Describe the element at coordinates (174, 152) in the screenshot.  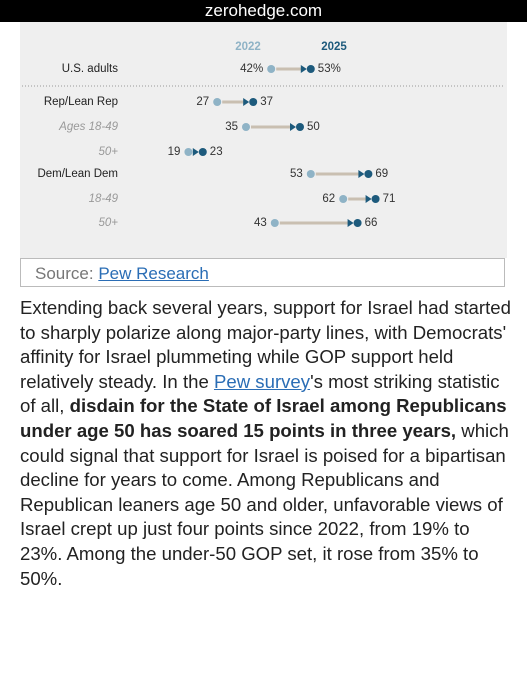
I see `value-label: 19` at that location.